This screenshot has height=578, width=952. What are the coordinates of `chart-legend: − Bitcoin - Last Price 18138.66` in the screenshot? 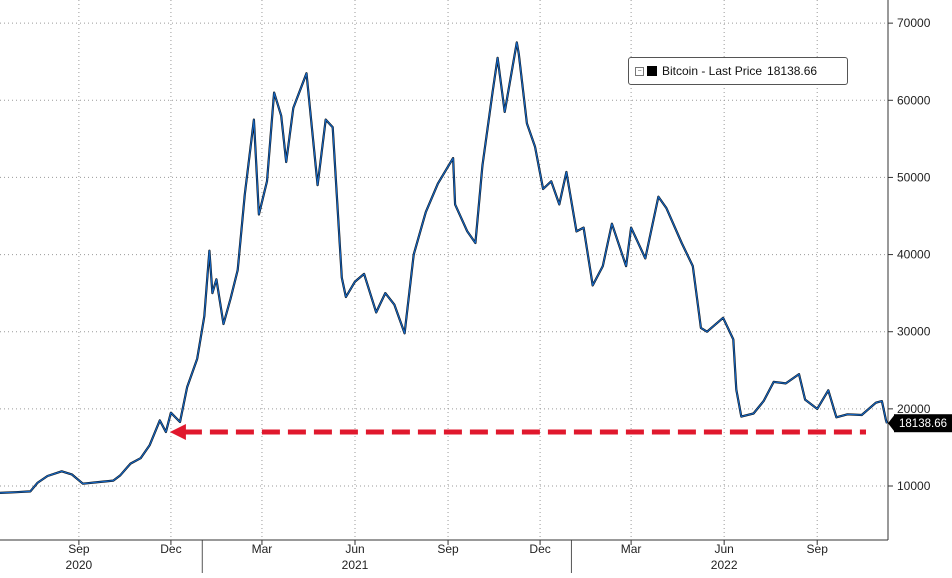 It's located at (738, 71).